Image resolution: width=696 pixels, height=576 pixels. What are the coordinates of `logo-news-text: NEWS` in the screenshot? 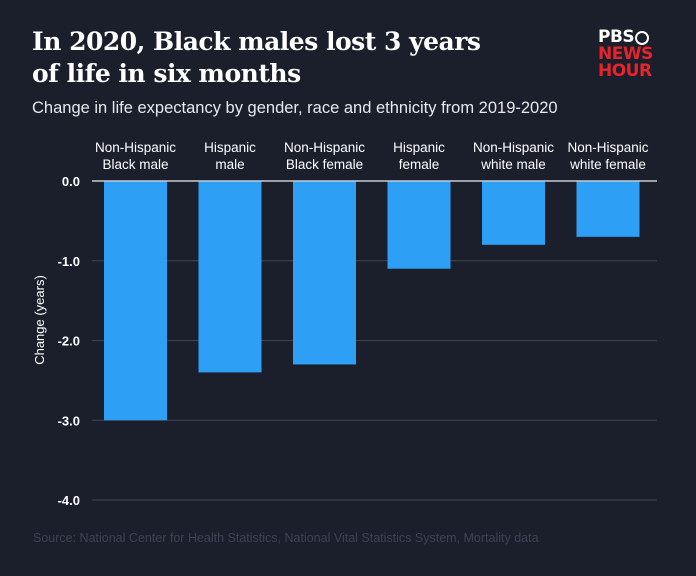 It's located at (625, 54).